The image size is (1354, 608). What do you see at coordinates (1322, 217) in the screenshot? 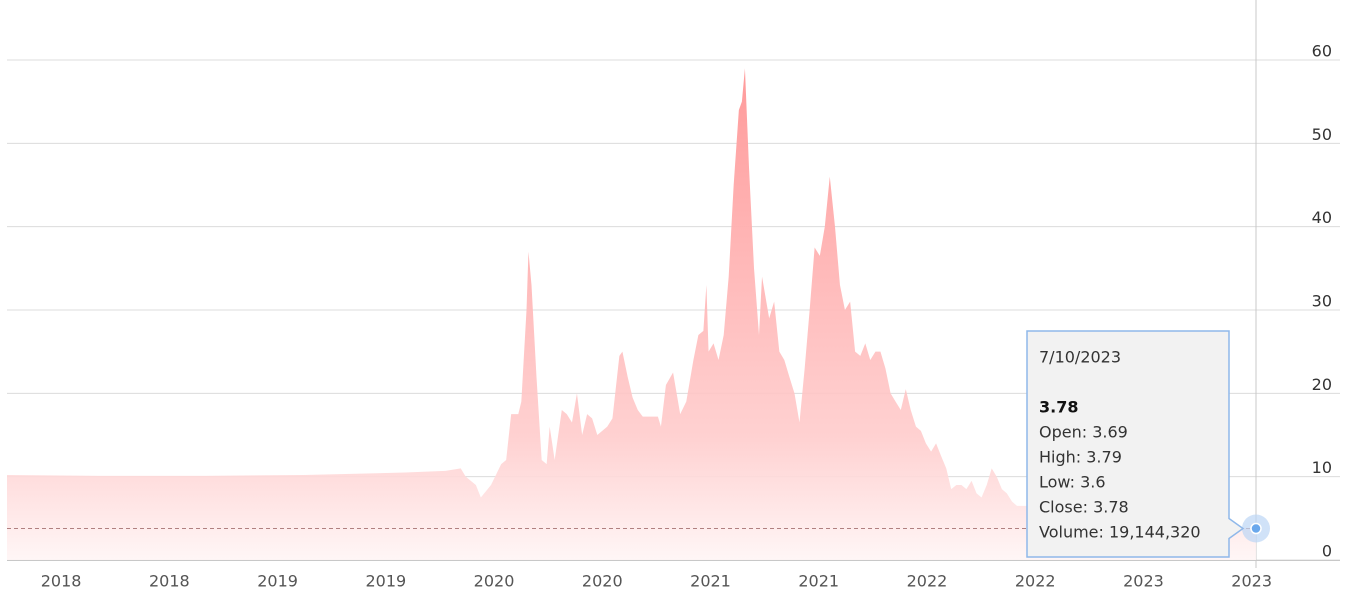
I see `y-tick-label: 40` at bounding box center [1322, 217].